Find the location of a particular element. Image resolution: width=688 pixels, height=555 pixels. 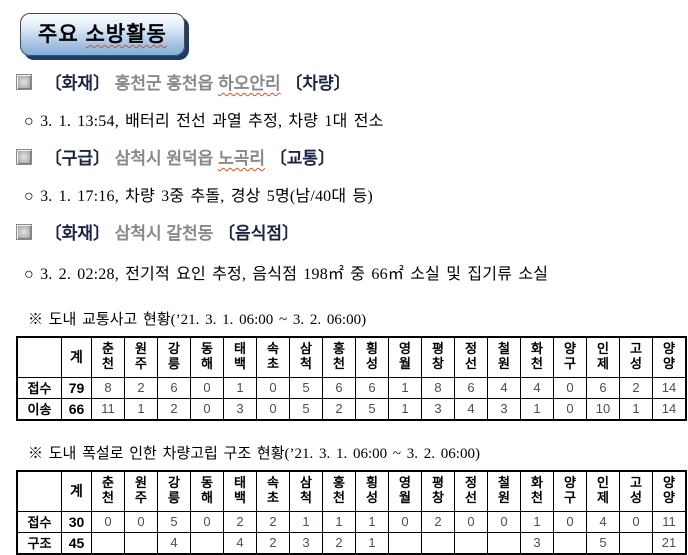

region-column-header: 홍천 is located at coordinates (339, 357).